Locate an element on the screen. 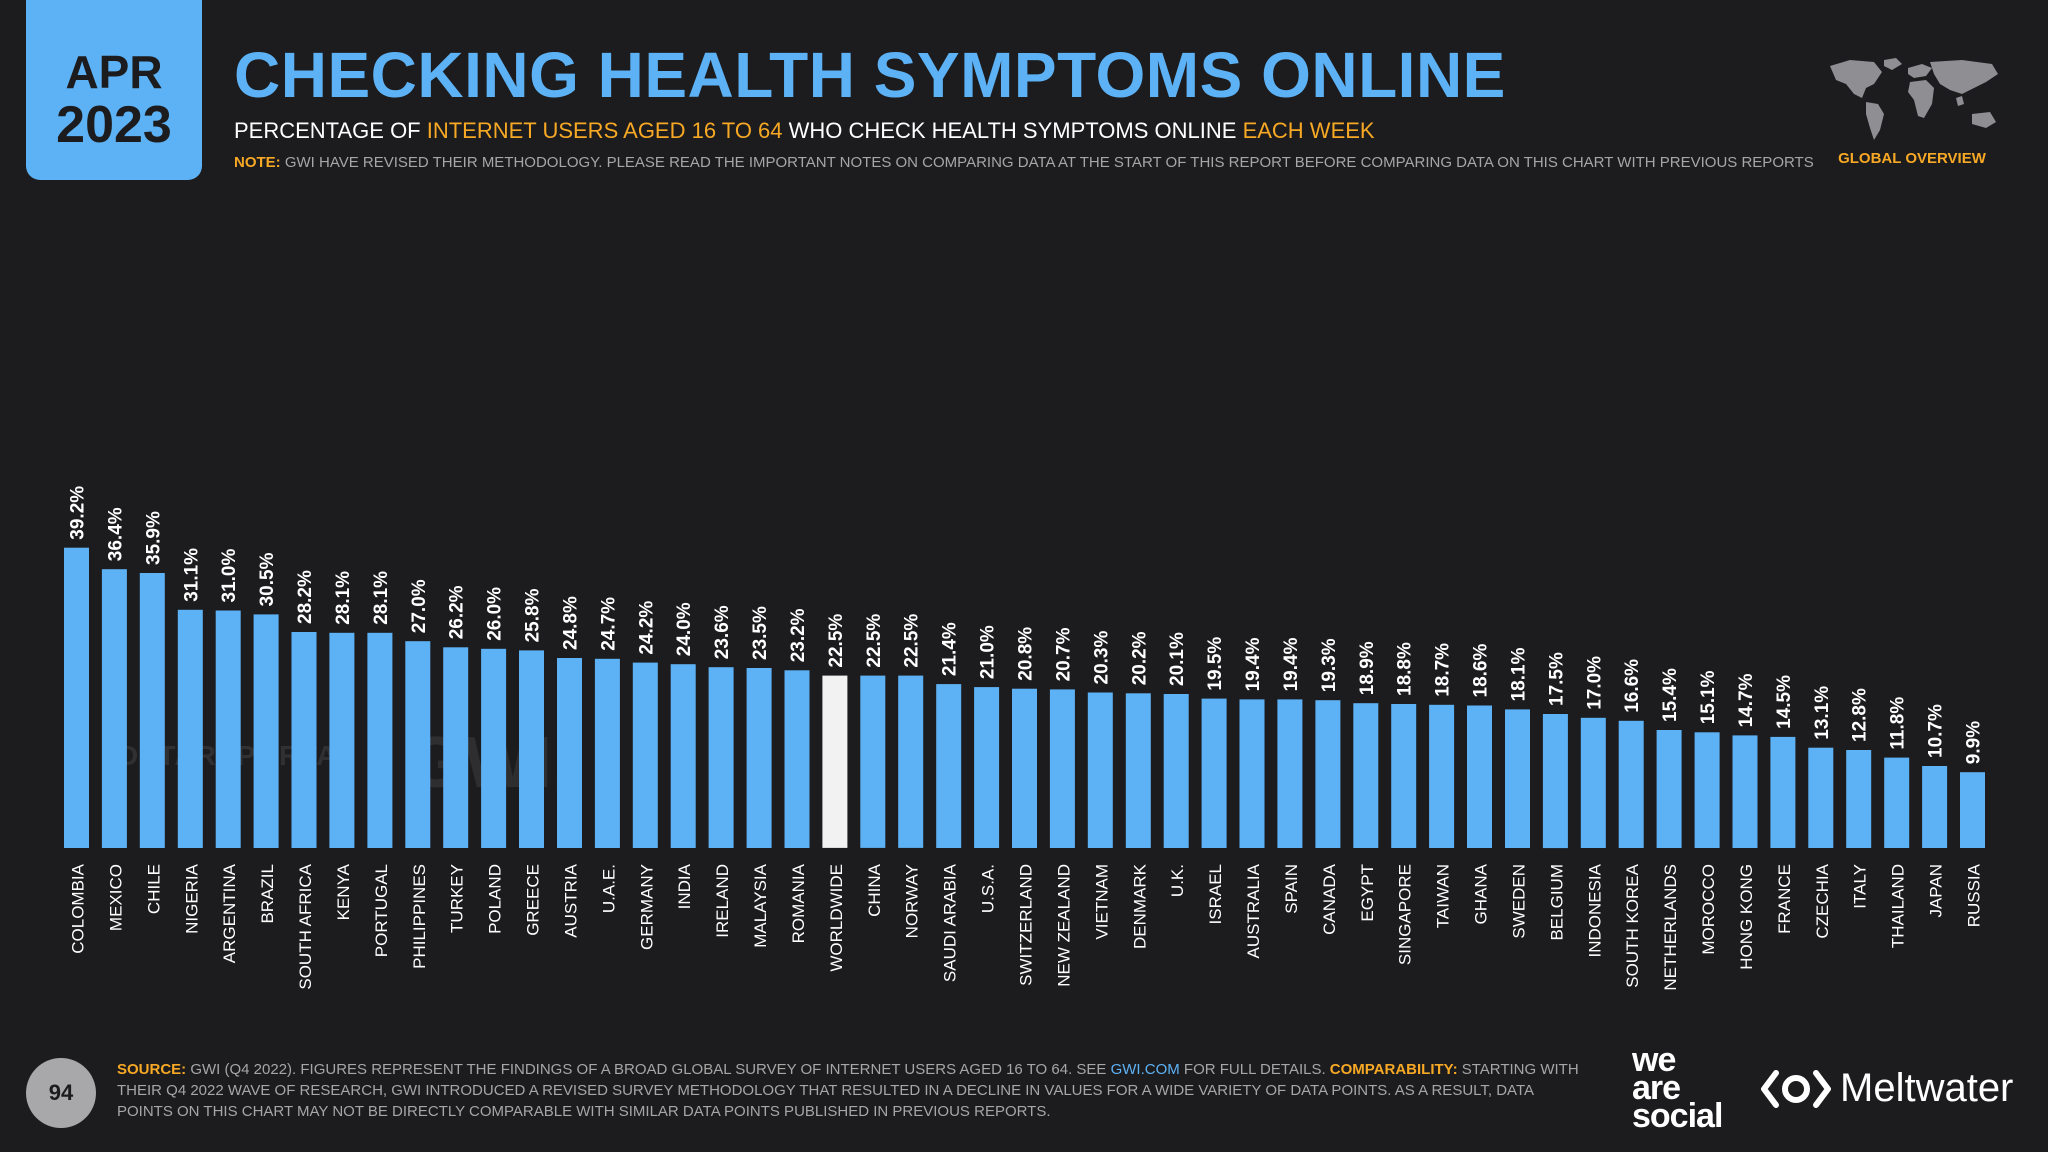 This screenshot has height=1152, width=2048. bar-israel is located at coordinates (1214, 773).